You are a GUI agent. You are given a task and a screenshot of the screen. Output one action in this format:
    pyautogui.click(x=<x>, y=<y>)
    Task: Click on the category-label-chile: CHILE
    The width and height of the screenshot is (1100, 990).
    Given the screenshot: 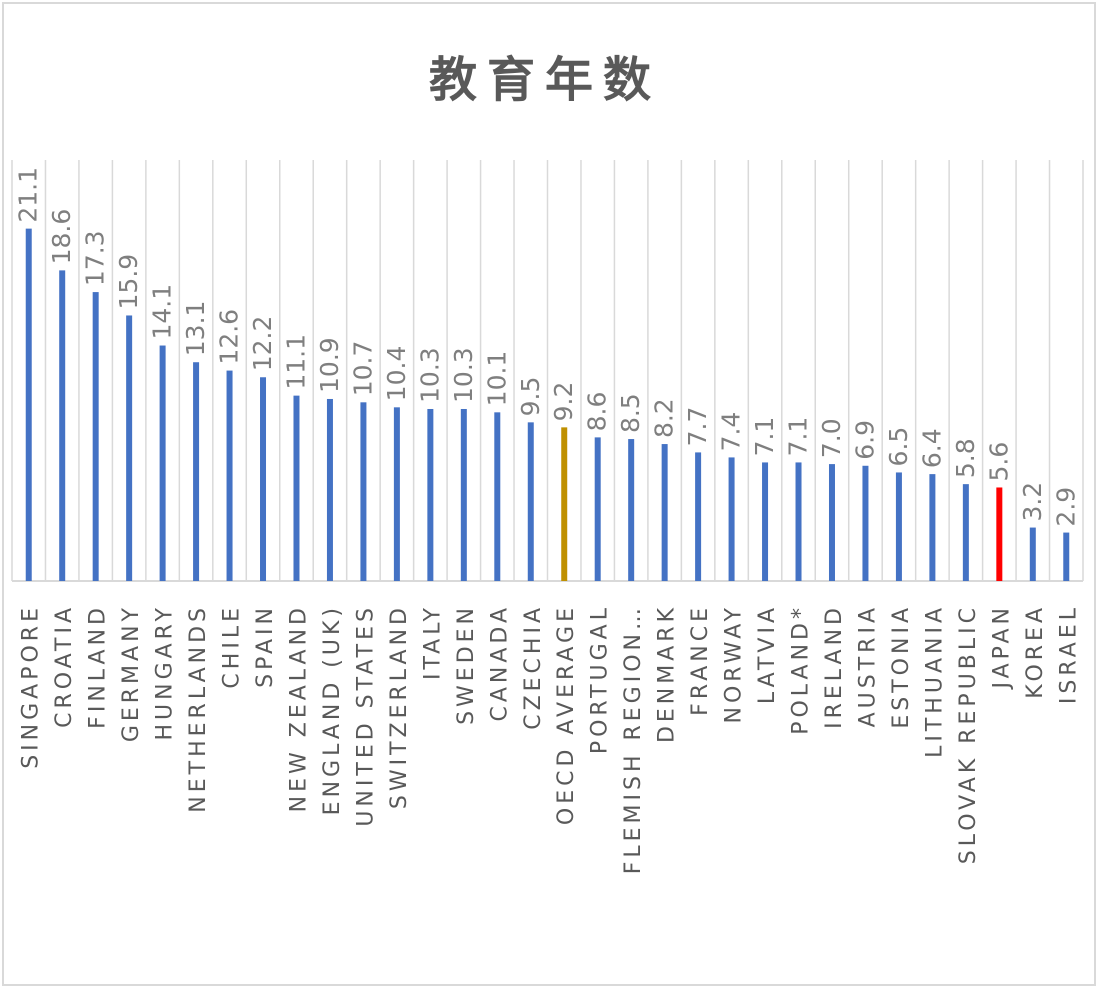 What is the action you would take?
    pyautogui.click(x=232, y=646)
    